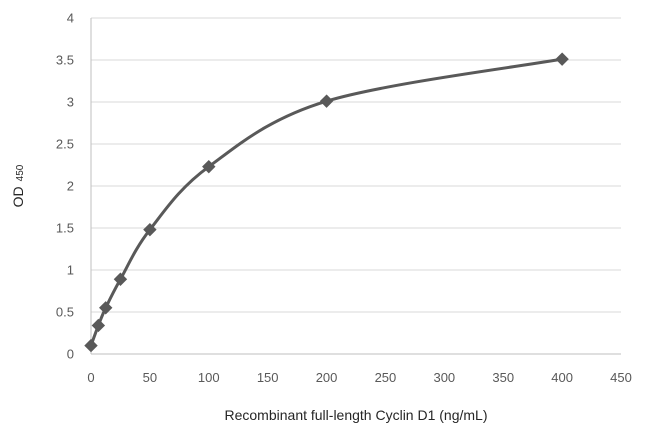 The height and width of the screenshot is (442, 650). I want to click on y-axis-title-subscript: 450, so click(20, 172).